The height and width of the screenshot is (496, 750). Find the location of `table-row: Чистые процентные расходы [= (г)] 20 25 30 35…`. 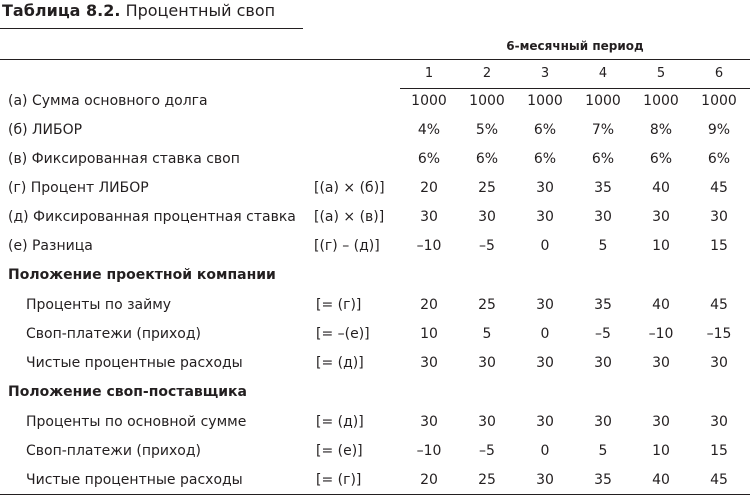

table-row: Чистые процентные расходы [= (г)] 20 25 30 35… is located at coordinates (375, 480).